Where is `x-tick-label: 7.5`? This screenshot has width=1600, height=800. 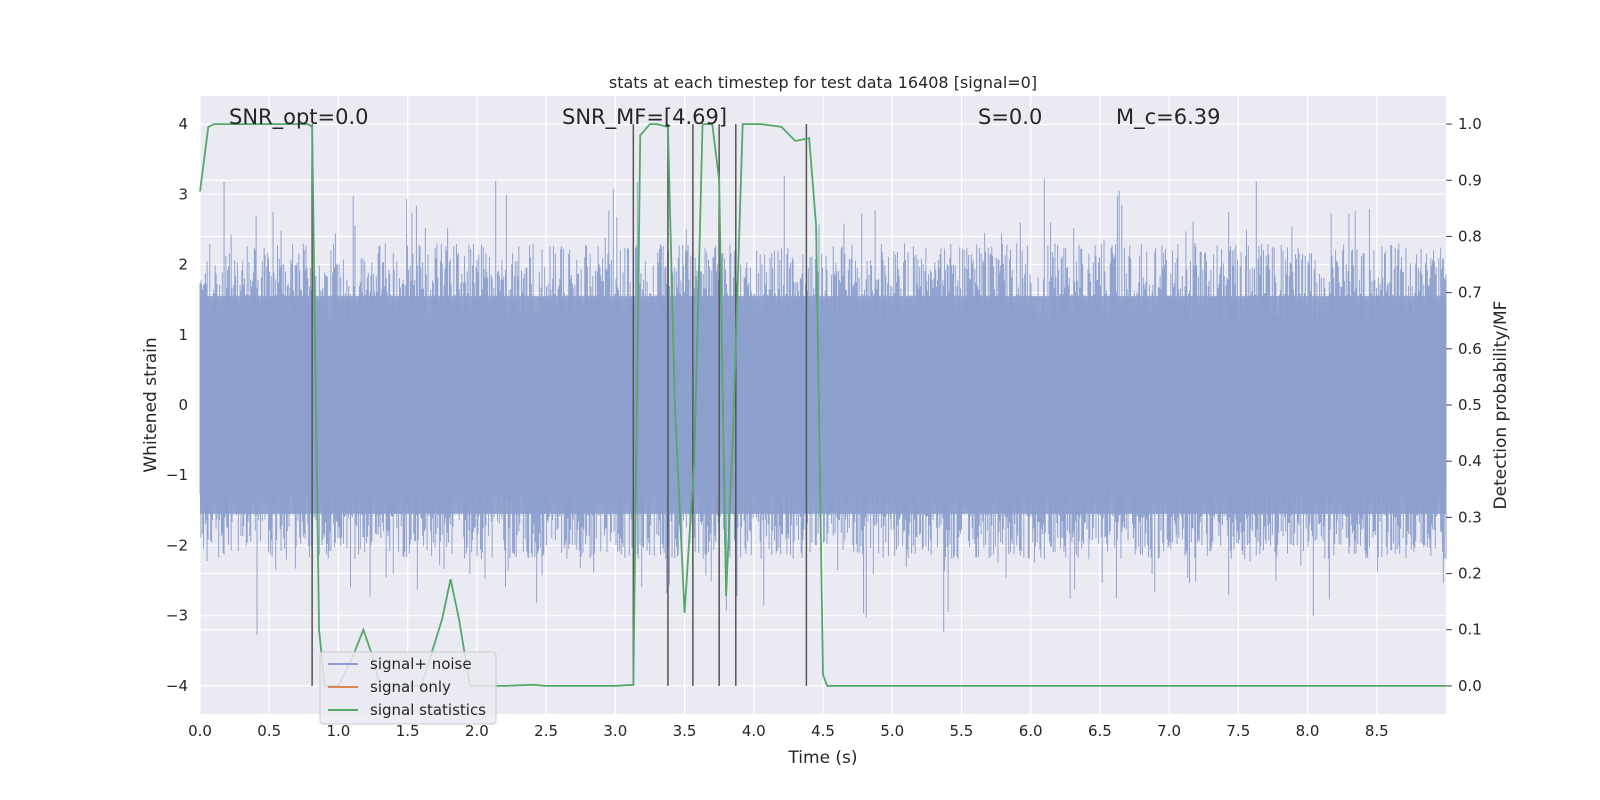
x-tick-label: 7.5 is located at coordinates (1238, 731).